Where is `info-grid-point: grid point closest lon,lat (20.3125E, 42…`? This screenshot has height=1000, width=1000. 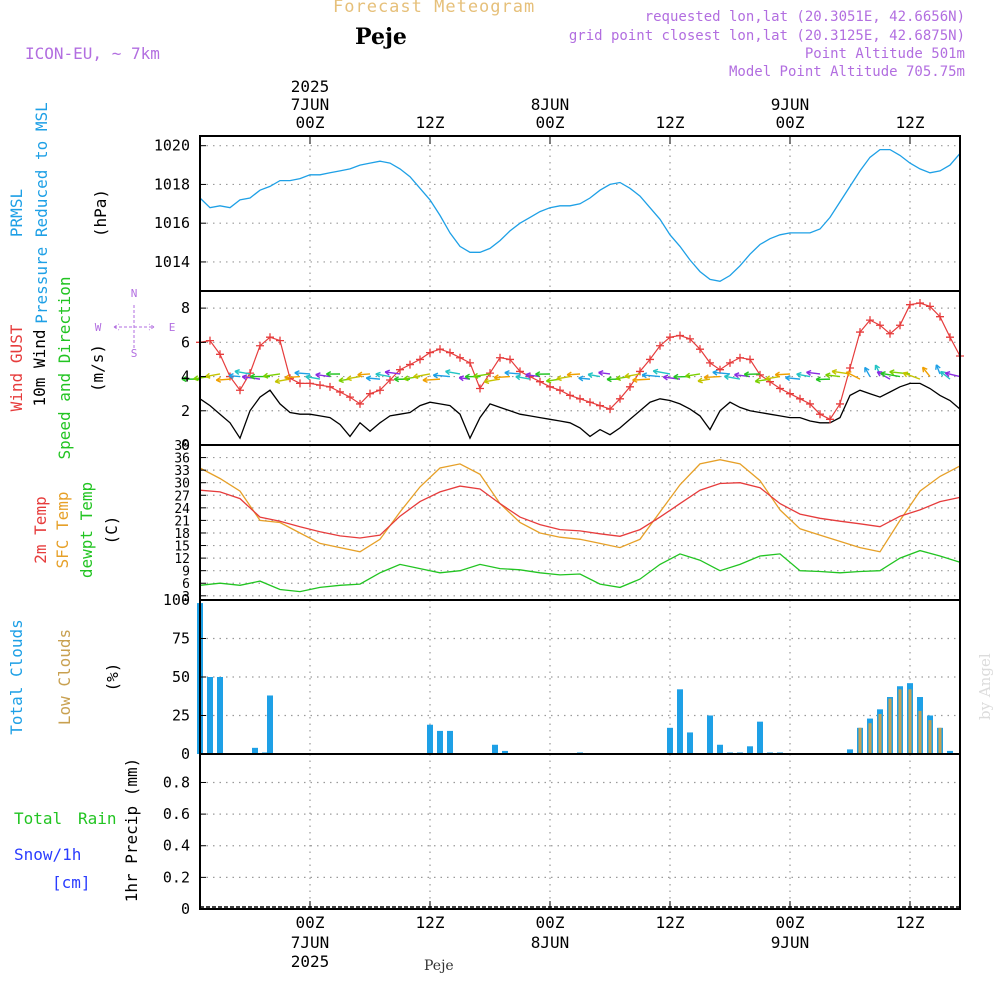
info-grid-point: grid point closest lon,lat (20.3125E, 42… is located at coordinates (766, 36).